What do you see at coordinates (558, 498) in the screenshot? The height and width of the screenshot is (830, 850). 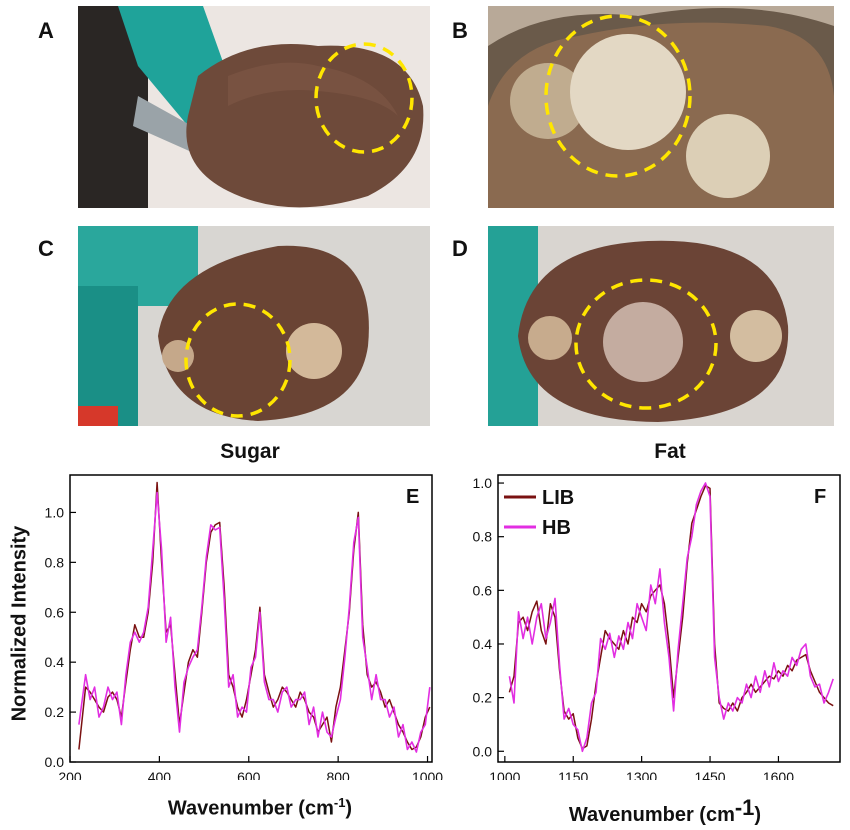 I see `legend-label-lib: LIB` at bounding box center [558, 498].